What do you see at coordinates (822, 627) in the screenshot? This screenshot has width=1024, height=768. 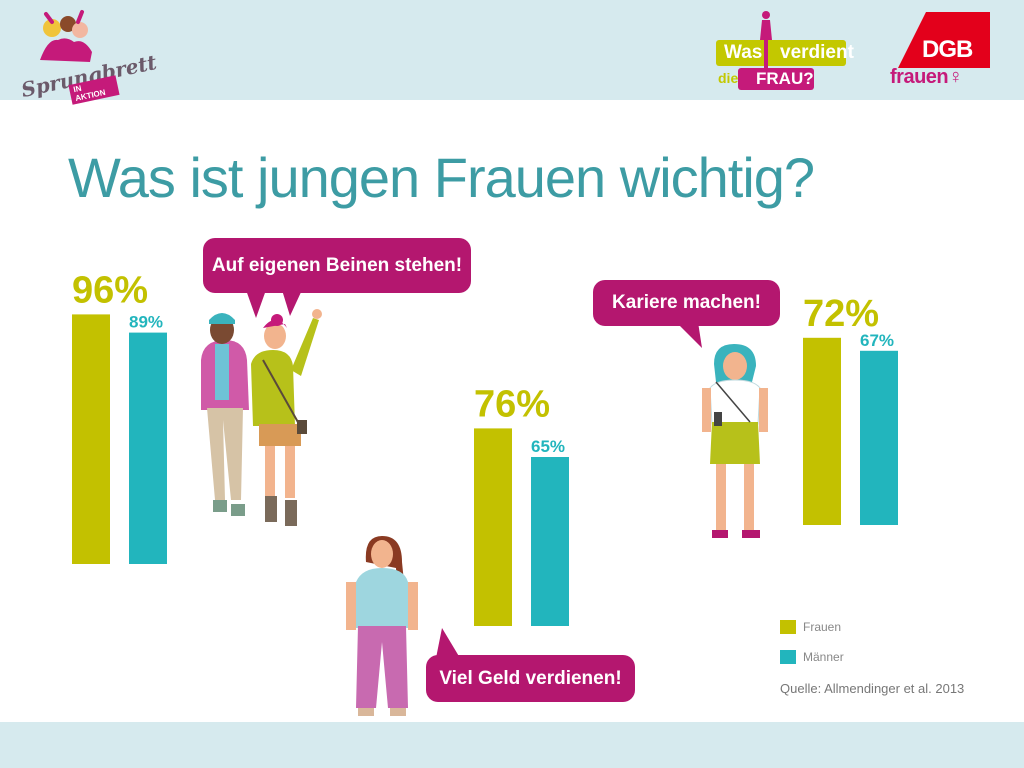 I see `legend-label-frauen: Frauen` at bounding box center [822, 627].